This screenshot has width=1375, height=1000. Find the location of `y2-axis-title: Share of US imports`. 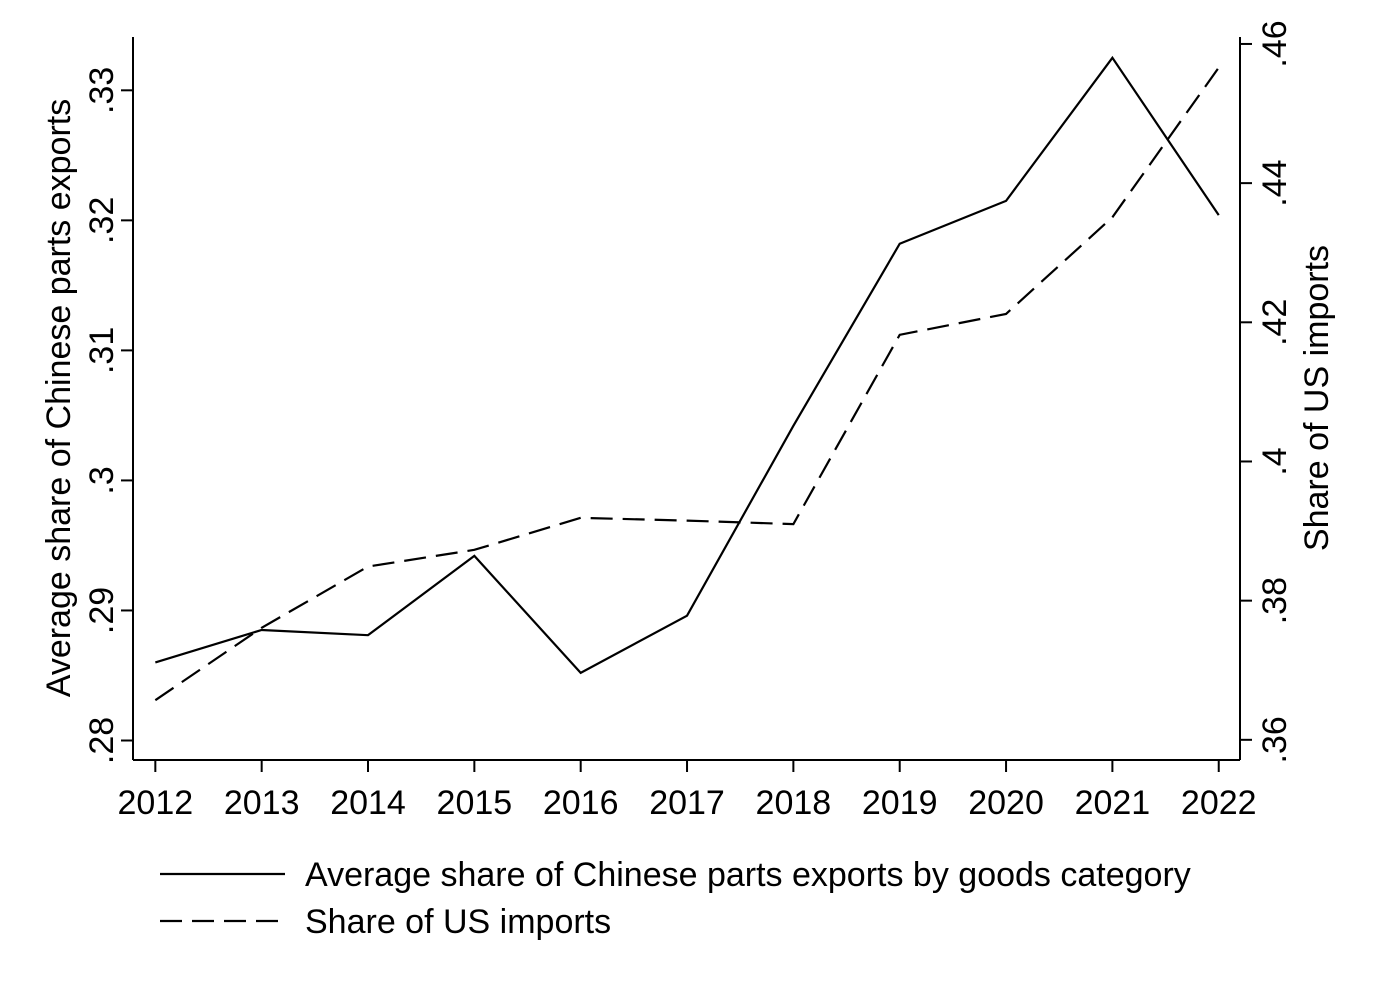

y2-axis-title: Share of US imports is located at coordinates (1317, 398).